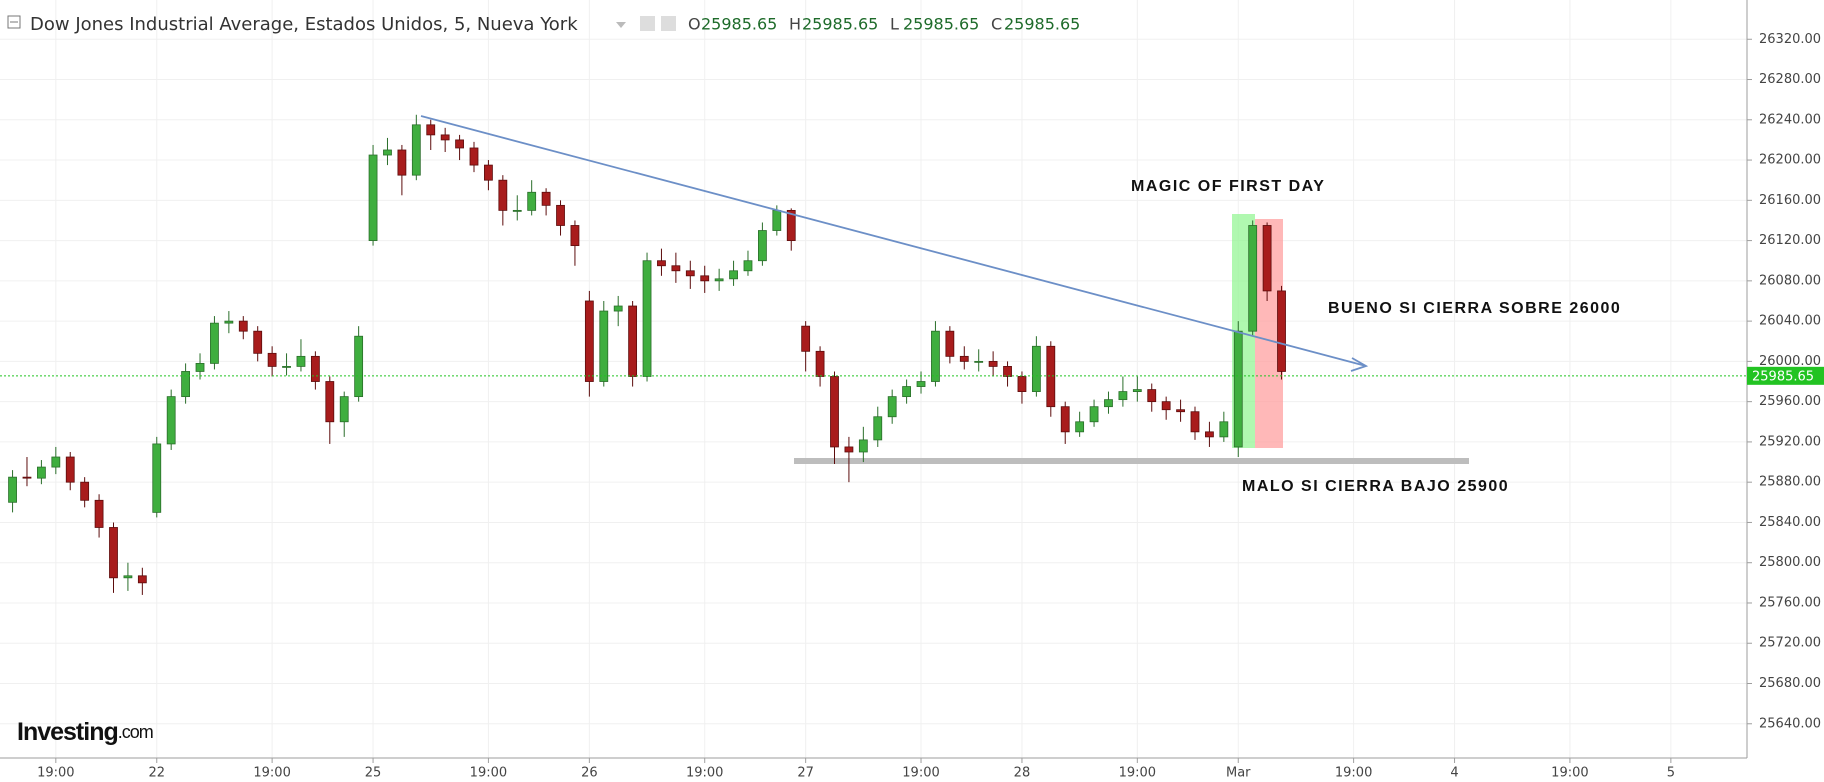 This screenshot has height=782, width=1824. I want to click on y-tick-label: 26200.00, so click(1790, 160).